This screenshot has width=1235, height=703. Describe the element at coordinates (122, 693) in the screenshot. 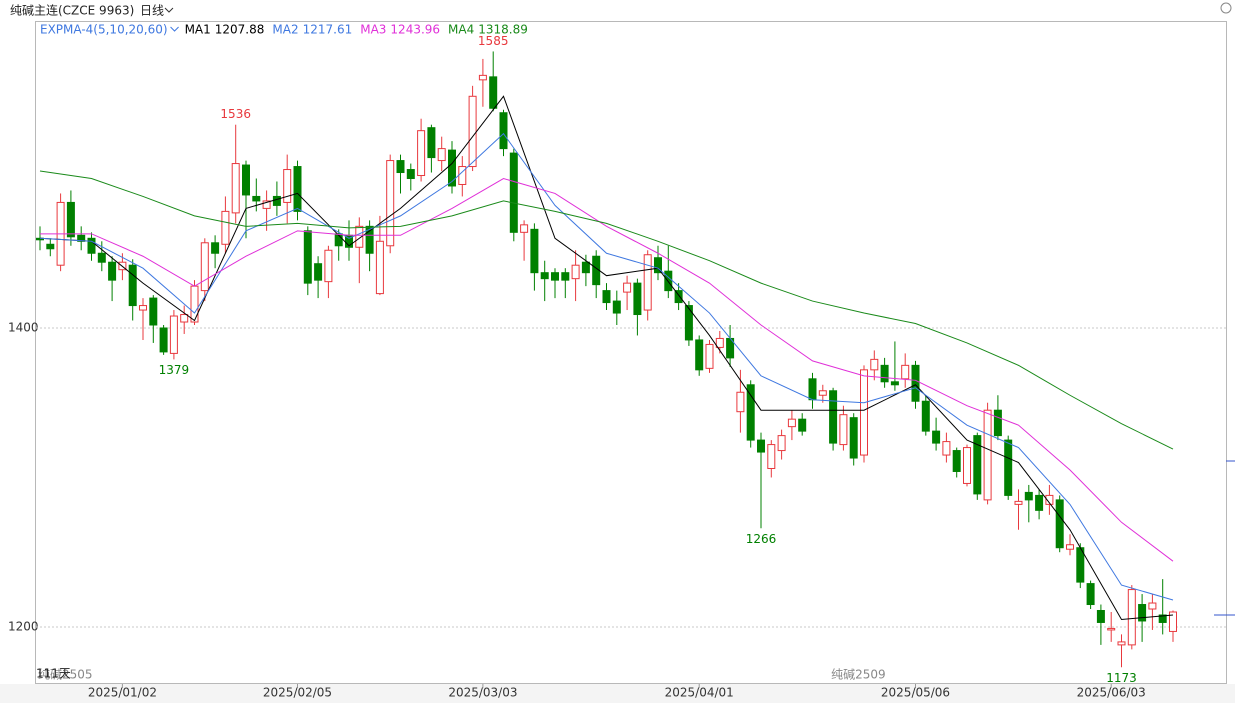

I see `x-tick-label: 2025/01/02` at that location.